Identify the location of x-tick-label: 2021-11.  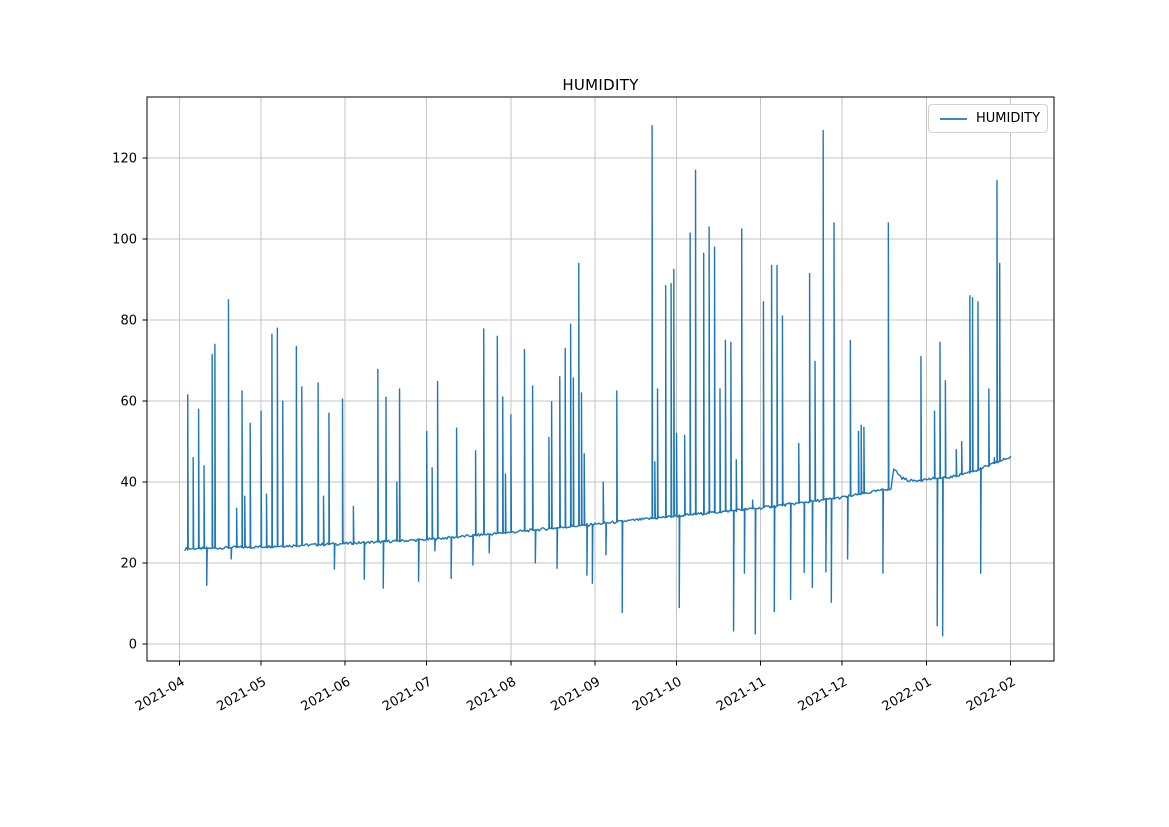
(741, 694).